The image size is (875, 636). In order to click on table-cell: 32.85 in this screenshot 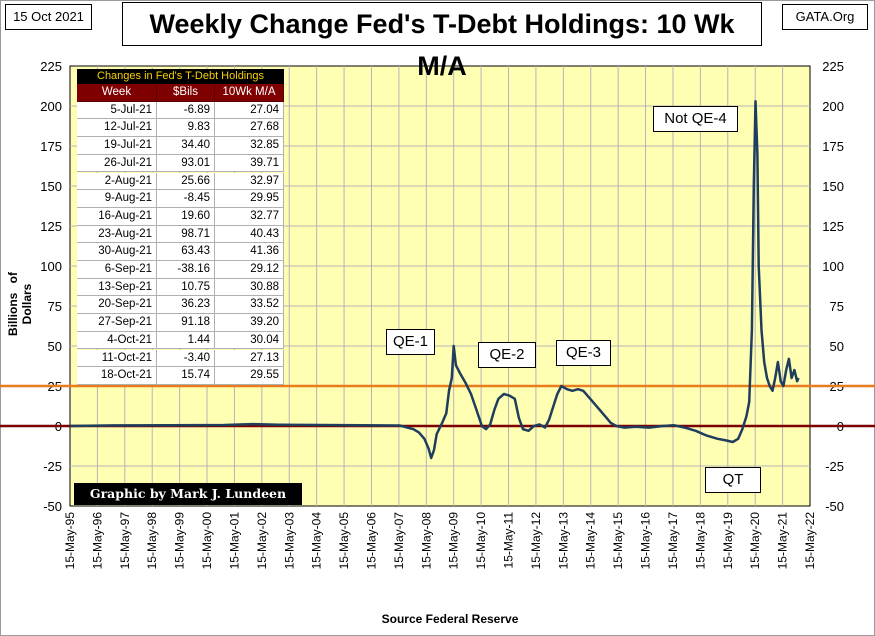, I will do `click(249, 146)`.